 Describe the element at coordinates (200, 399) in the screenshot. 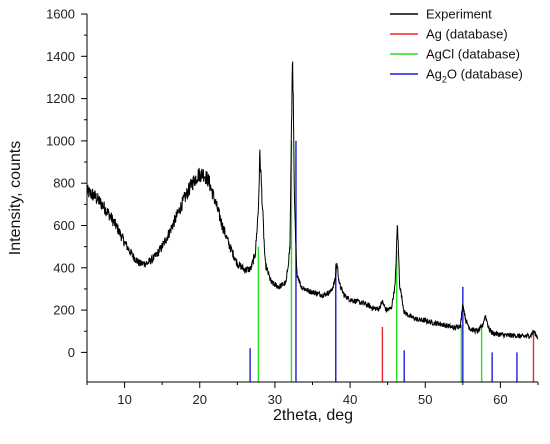

I see `x-tick-label: 20` at that location.